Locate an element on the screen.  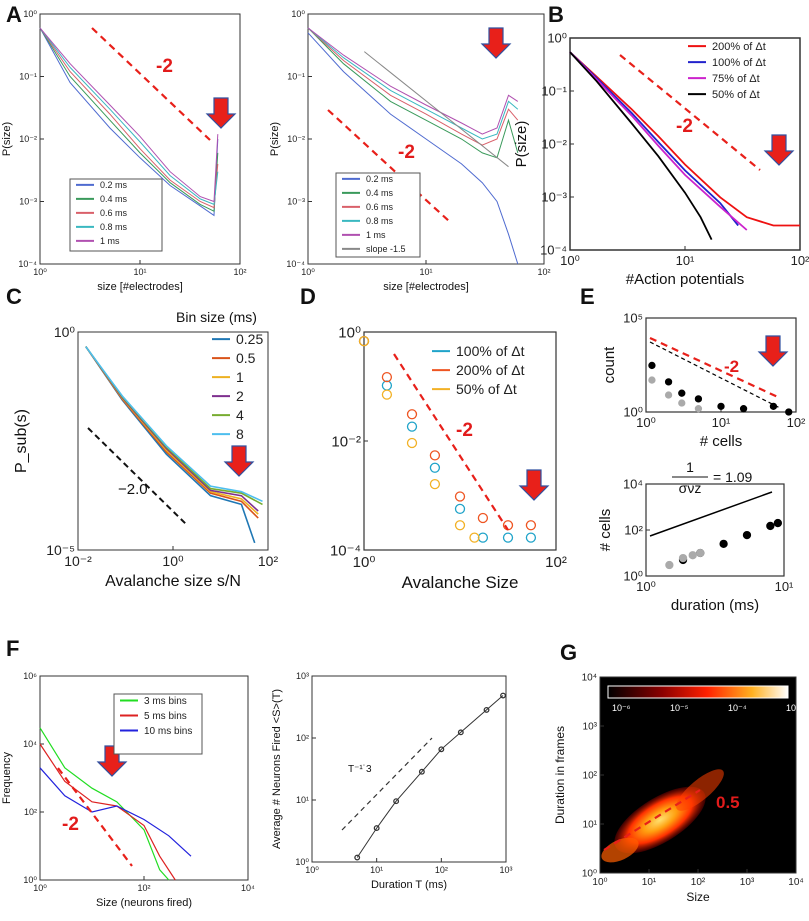
e-bottom-xtick-label: 10⁰ is located at coordinates (646, 586).